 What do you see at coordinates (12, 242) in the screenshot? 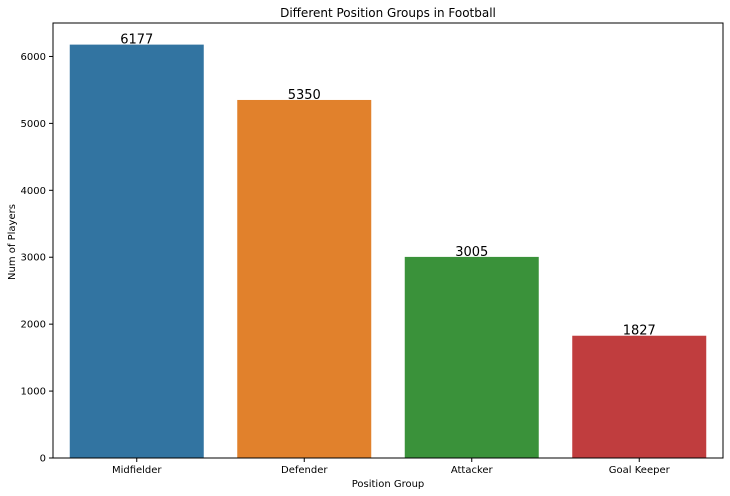
I see `y-axis-label: Num of Players` at bounding box center [12, 242].